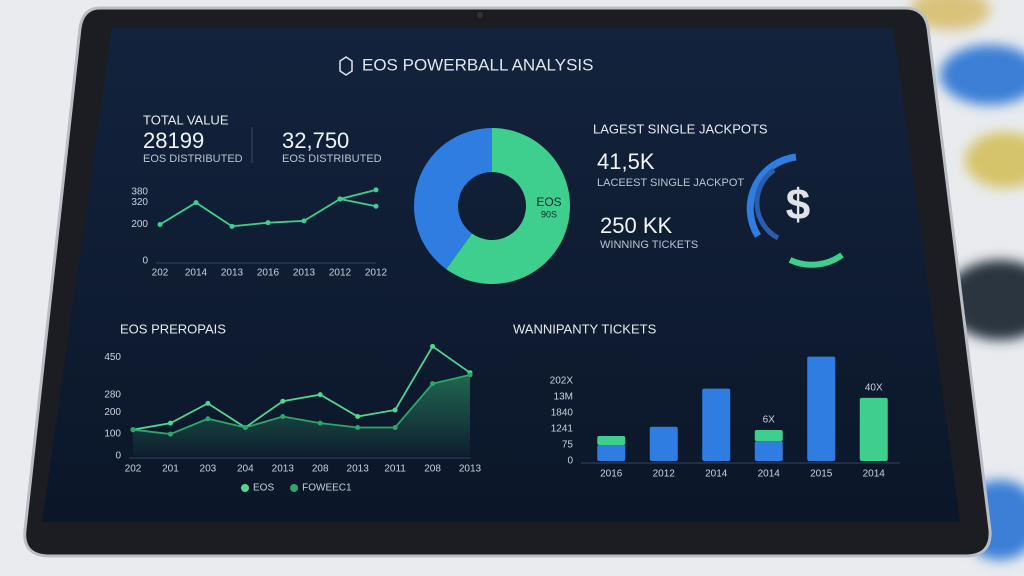 The height and width of the screenshot is (576, 1024). Describe the element at coordinates (327, 488) in the screenshot. I see `legend-label: FOWEEC1` at that location.